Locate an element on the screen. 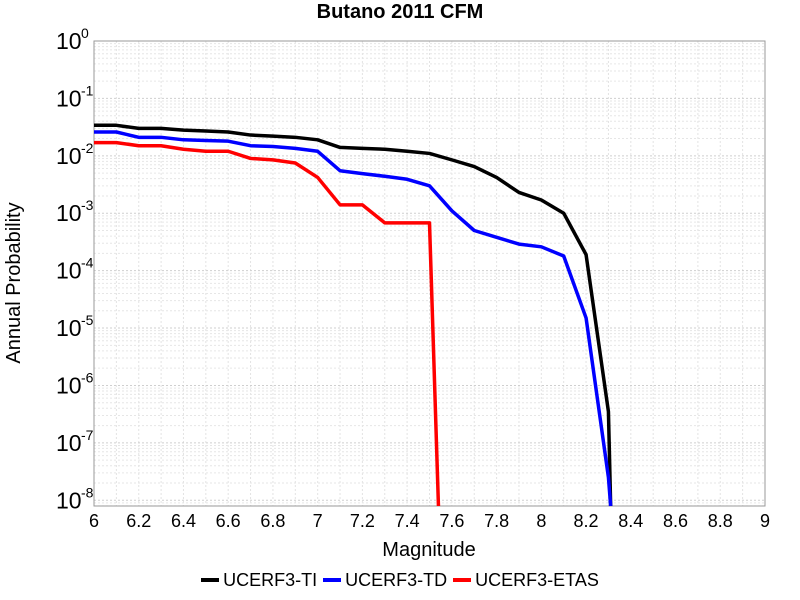  y-tick-exponent: -6 is located at coordinates (87, 377).